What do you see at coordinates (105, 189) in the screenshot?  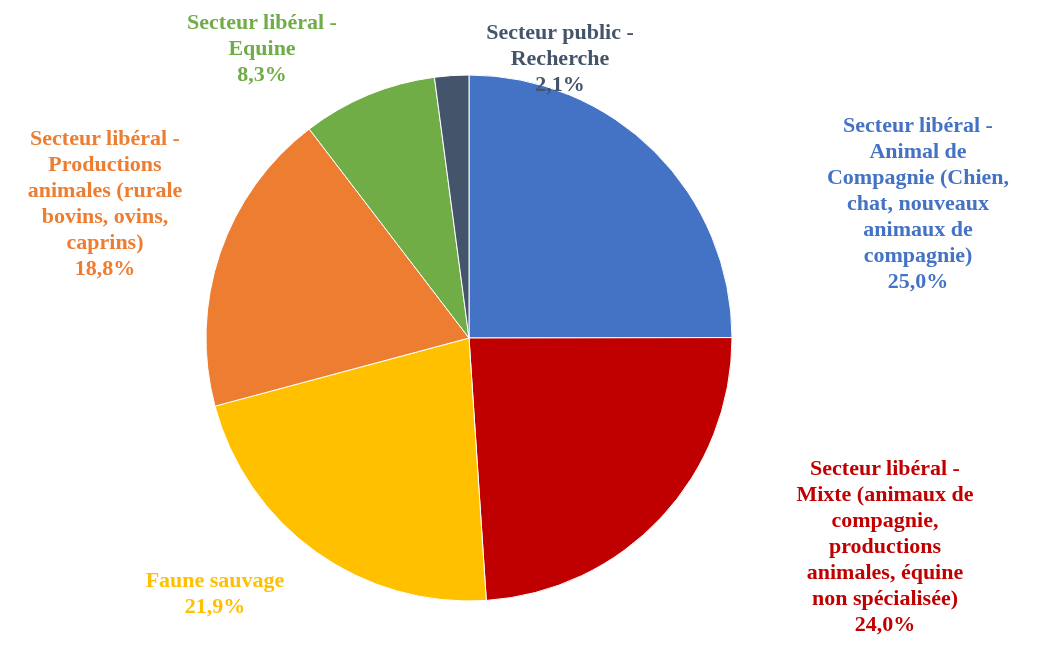 I see `slice-label: Secteur libéral - Productions animales (rurale bovins, ovins, caprins)` at bounding box center [105, 189].